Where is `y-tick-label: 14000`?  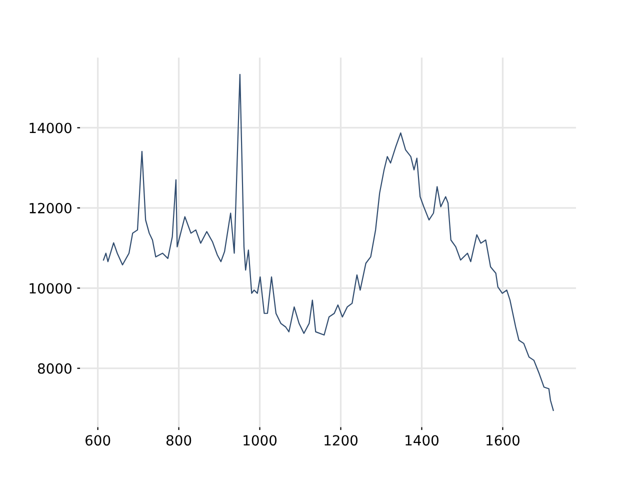
y-tick-label: 14000 is located at coordinates (51, 128).